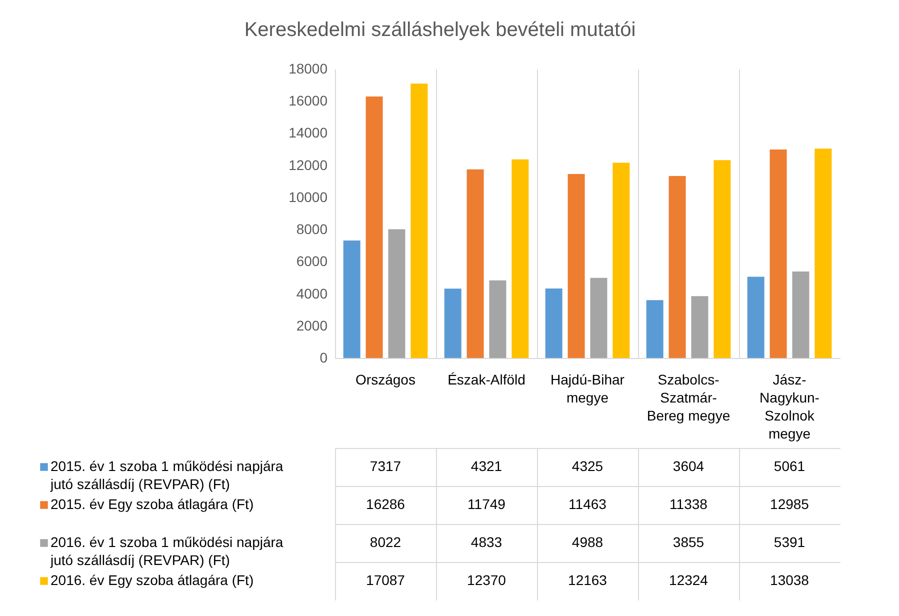 Image resolution: width=899 pixels, height=616 pixels. Describe the element at coordinates (790, 466) in the screenshot. I see `data-label: 5061` at that location.